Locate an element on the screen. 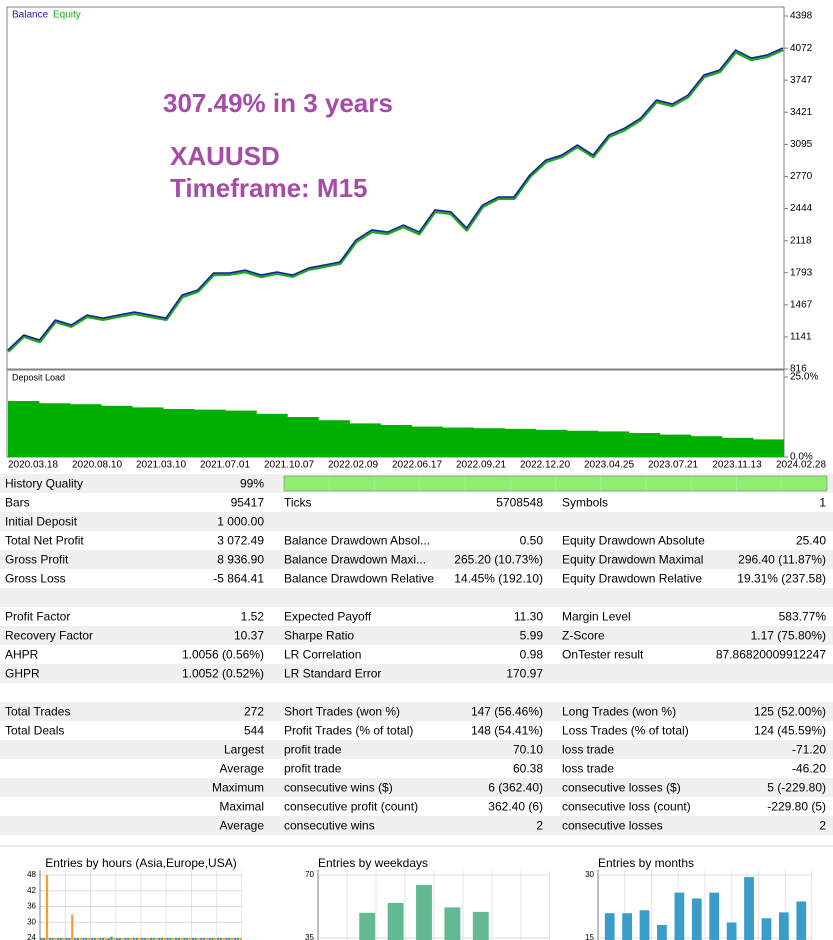  cell-value: -46.20 is located at coordinates (809, 769).